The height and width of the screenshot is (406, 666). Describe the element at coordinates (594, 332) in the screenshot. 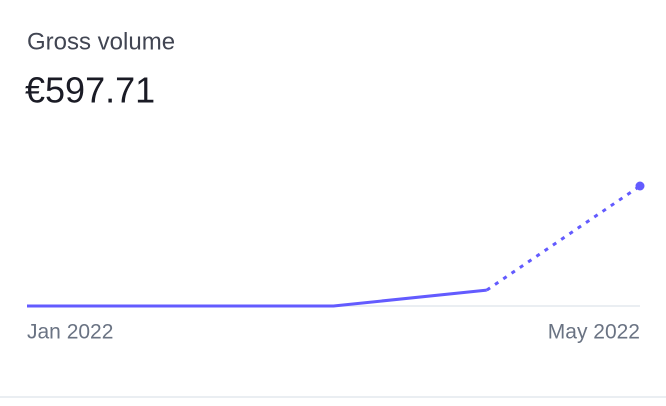

I see `x-tick-label: May 2022` at that location.